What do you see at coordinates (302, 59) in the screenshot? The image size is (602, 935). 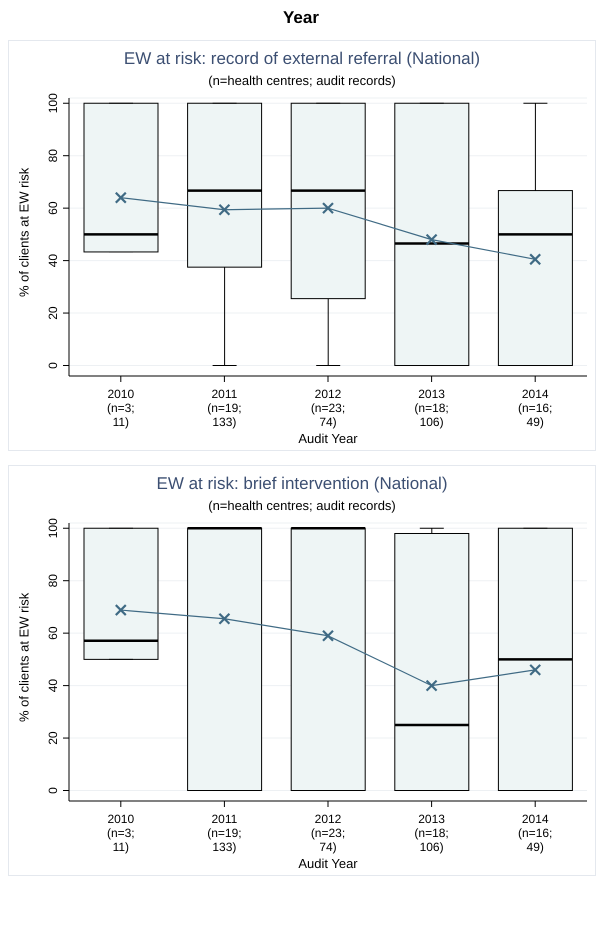 I see `chart-title: EW at risk: record of external referral (National)` at bounding box center [302, 59].